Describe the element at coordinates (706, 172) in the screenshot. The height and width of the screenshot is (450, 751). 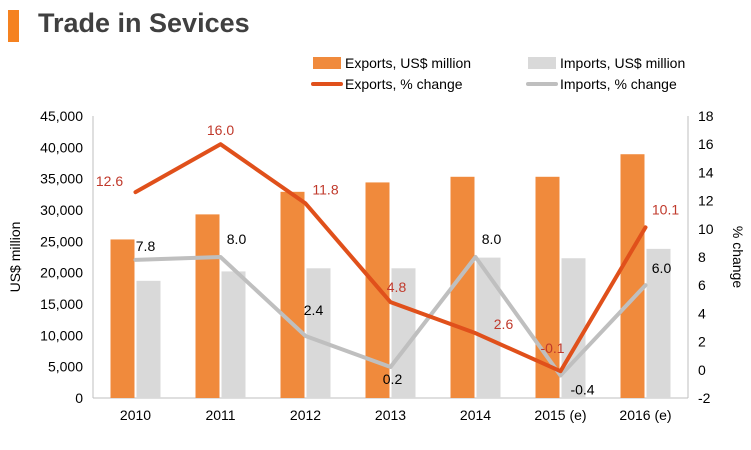
I see `y2-tick-label: 14` at that location.